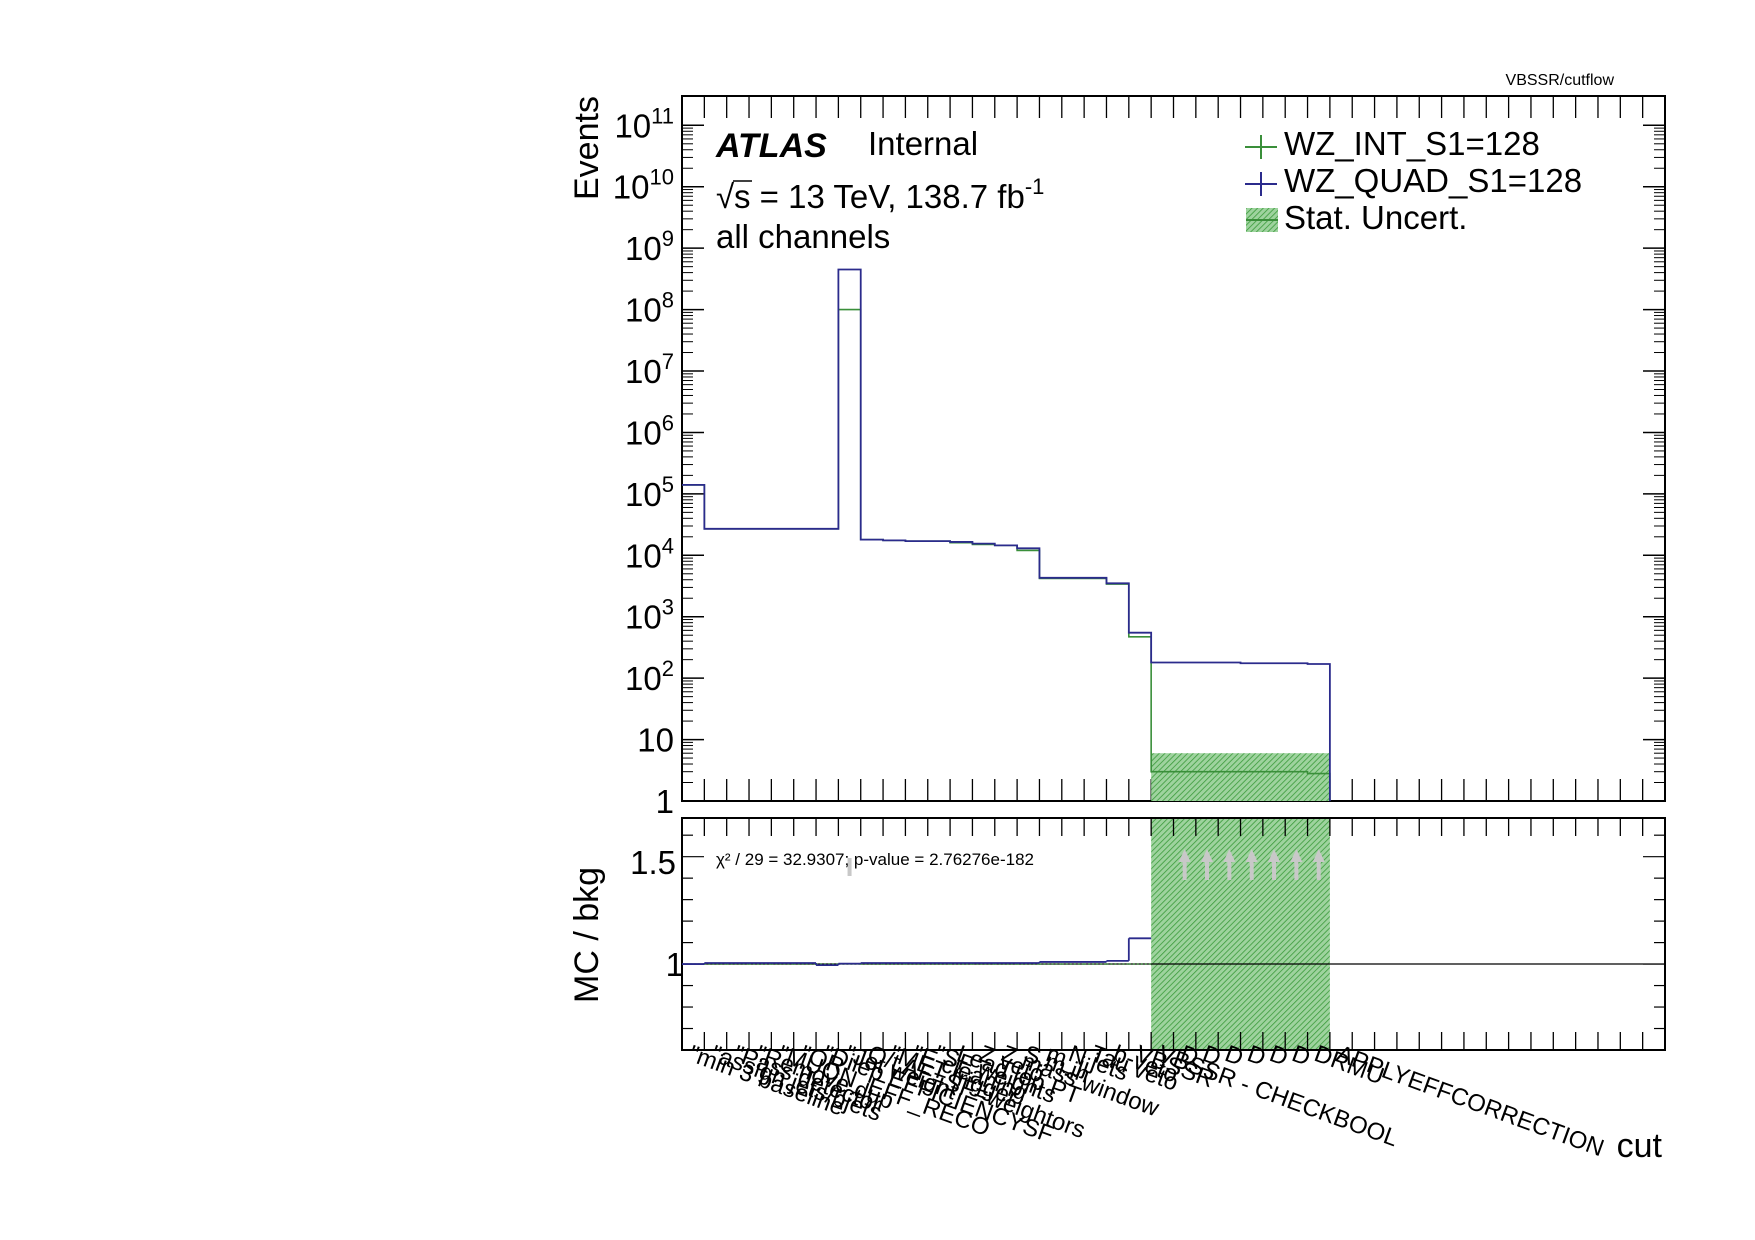 Image resolution: width=1755 pixels, height=1240 pixels. I want to click on main-y-tick-label: 10⁷, so click(649, 369).